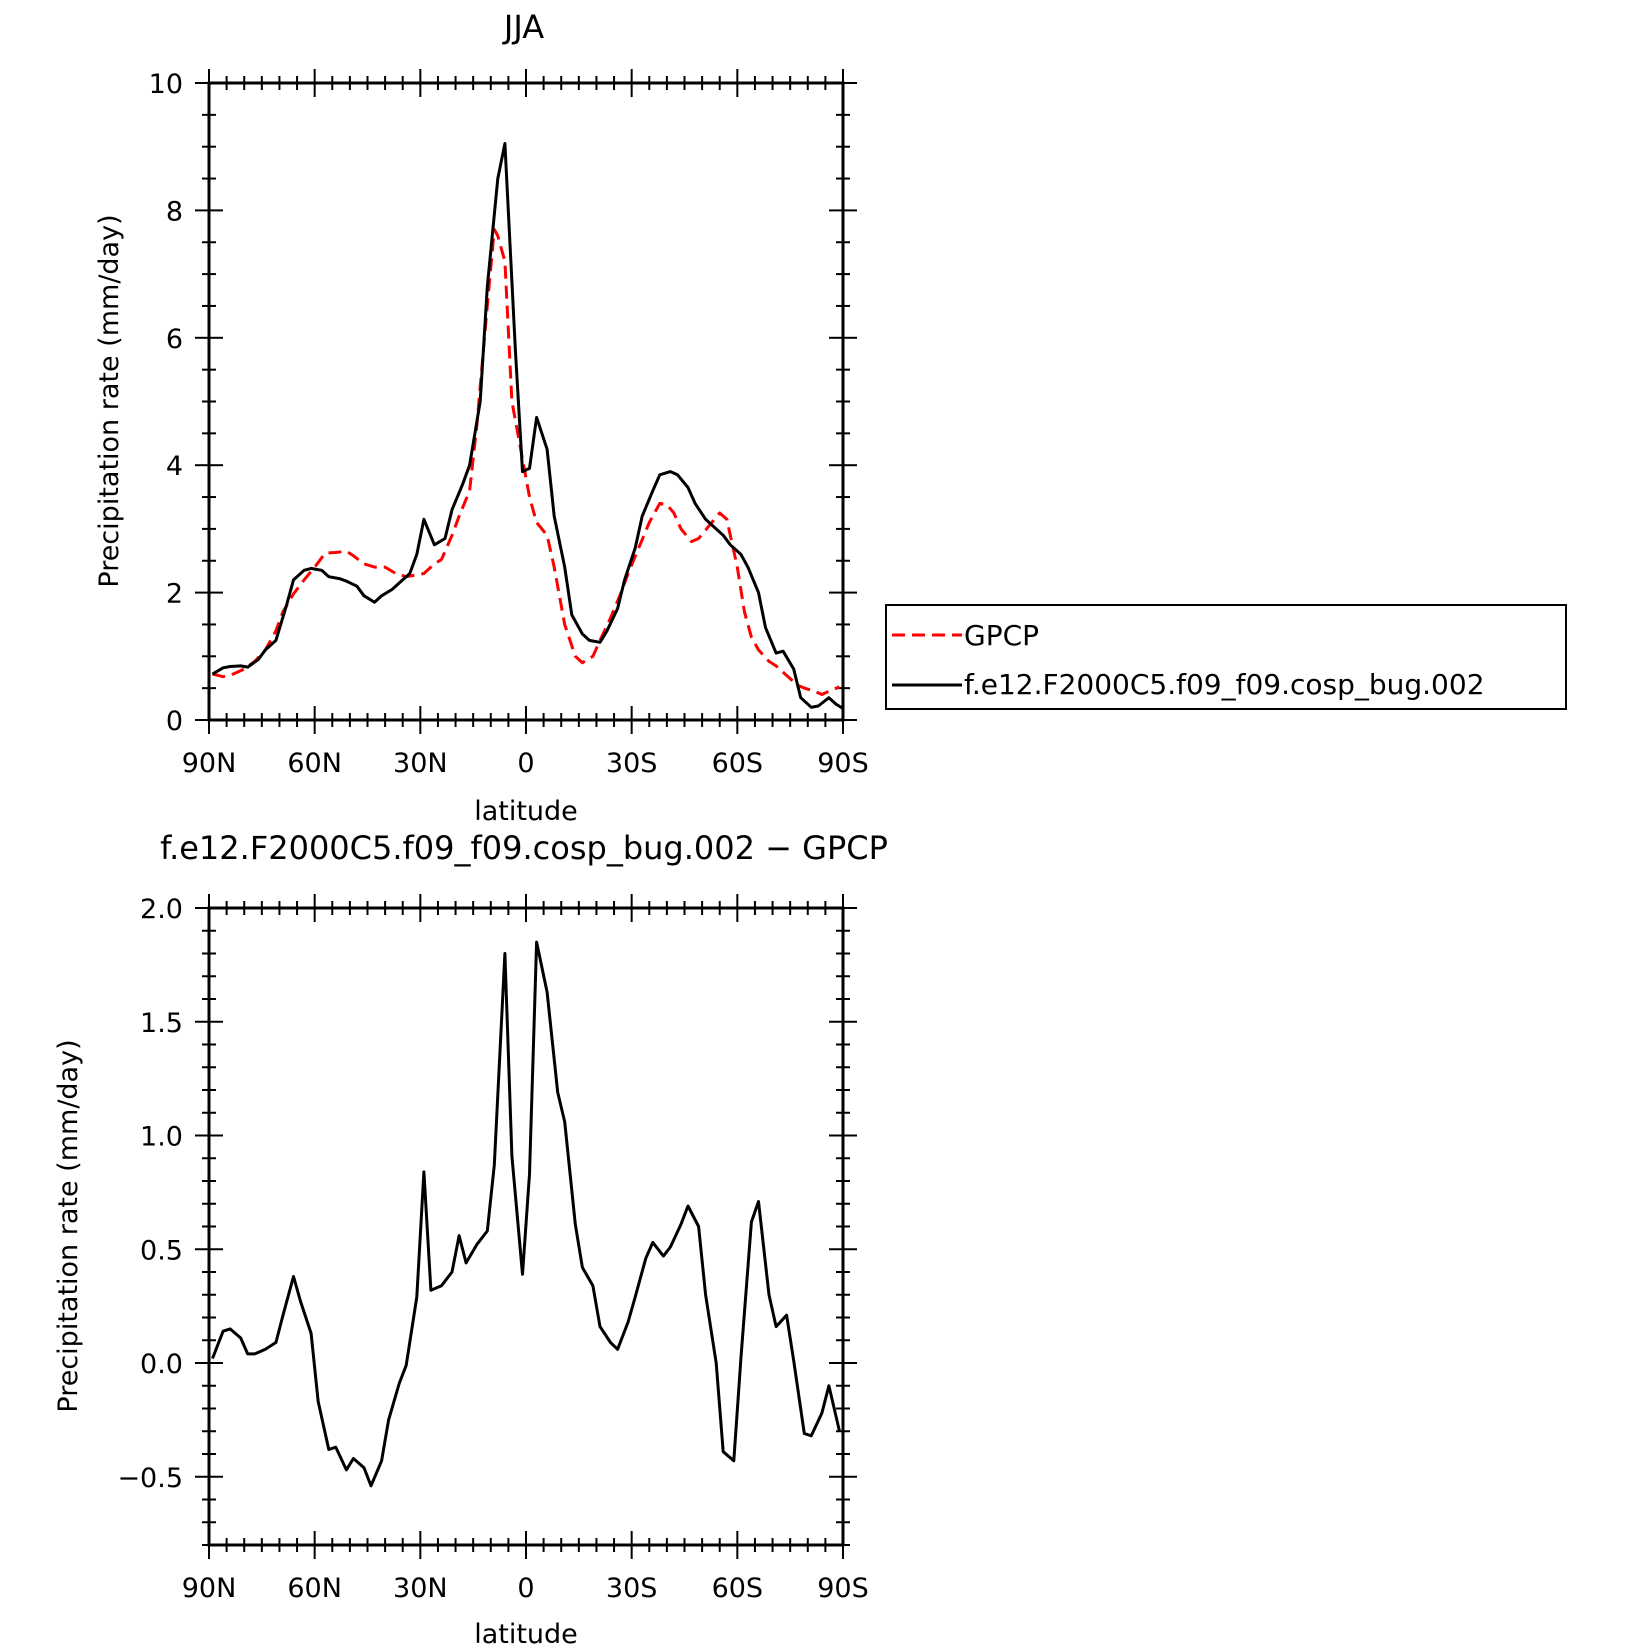  I want to click on bottom-x-tick-label: 90S, so click(843, 1588).